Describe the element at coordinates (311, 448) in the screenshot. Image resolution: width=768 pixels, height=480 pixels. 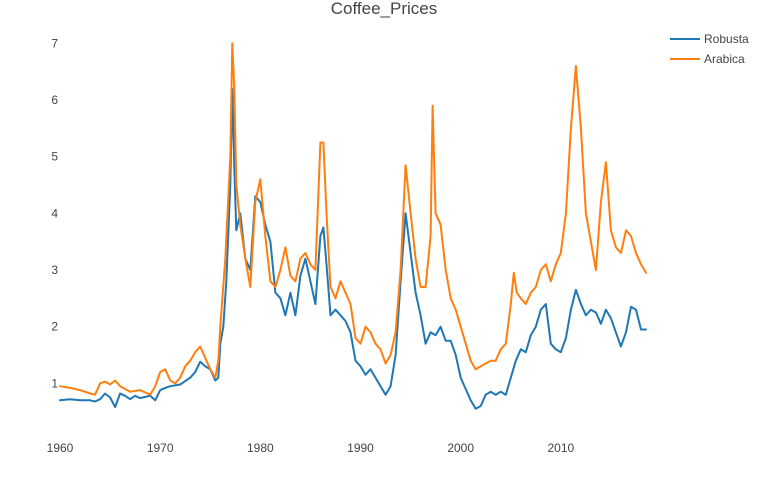
I see `x-axis-ticks: 1960 1970 1980 1990 2000 2010` at that location.